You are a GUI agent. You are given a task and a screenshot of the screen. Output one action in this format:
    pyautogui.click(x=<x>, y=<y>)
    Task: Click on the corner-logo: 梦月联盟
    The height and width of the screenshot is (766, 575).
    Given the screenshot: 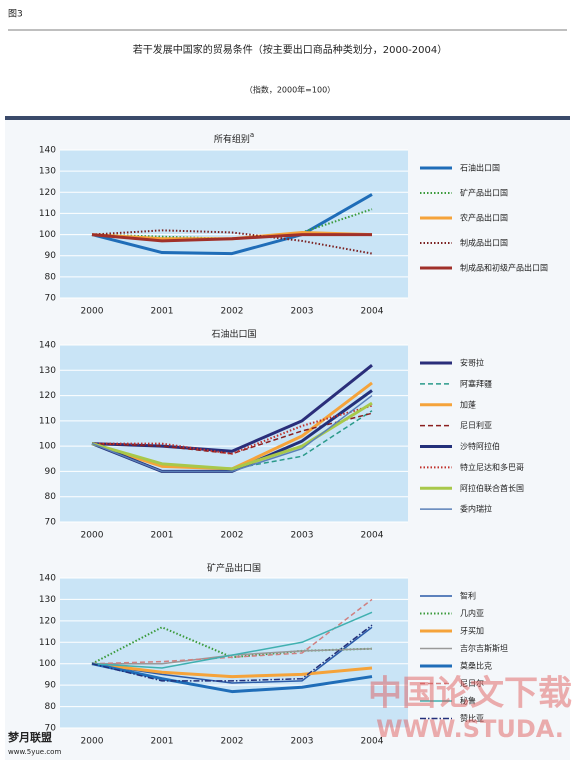 What is the action you would take?
    pyautogui.click(x=30, y=737)
    